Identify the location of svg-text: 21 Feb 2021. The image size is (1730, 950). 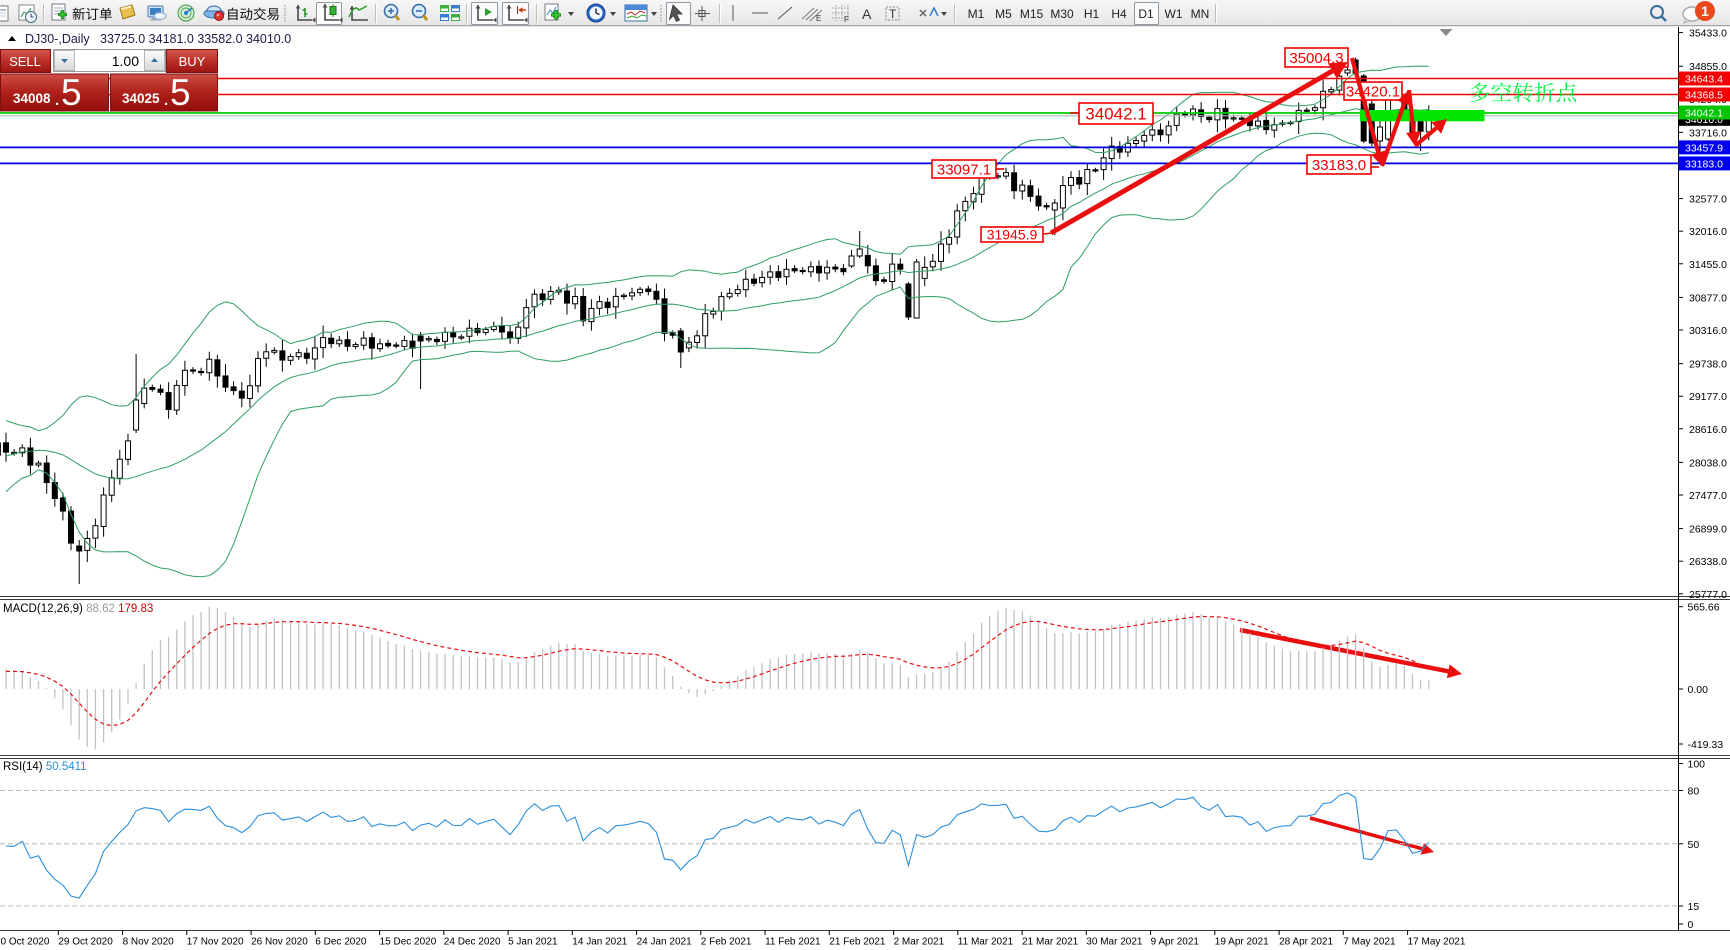
(857, 942).